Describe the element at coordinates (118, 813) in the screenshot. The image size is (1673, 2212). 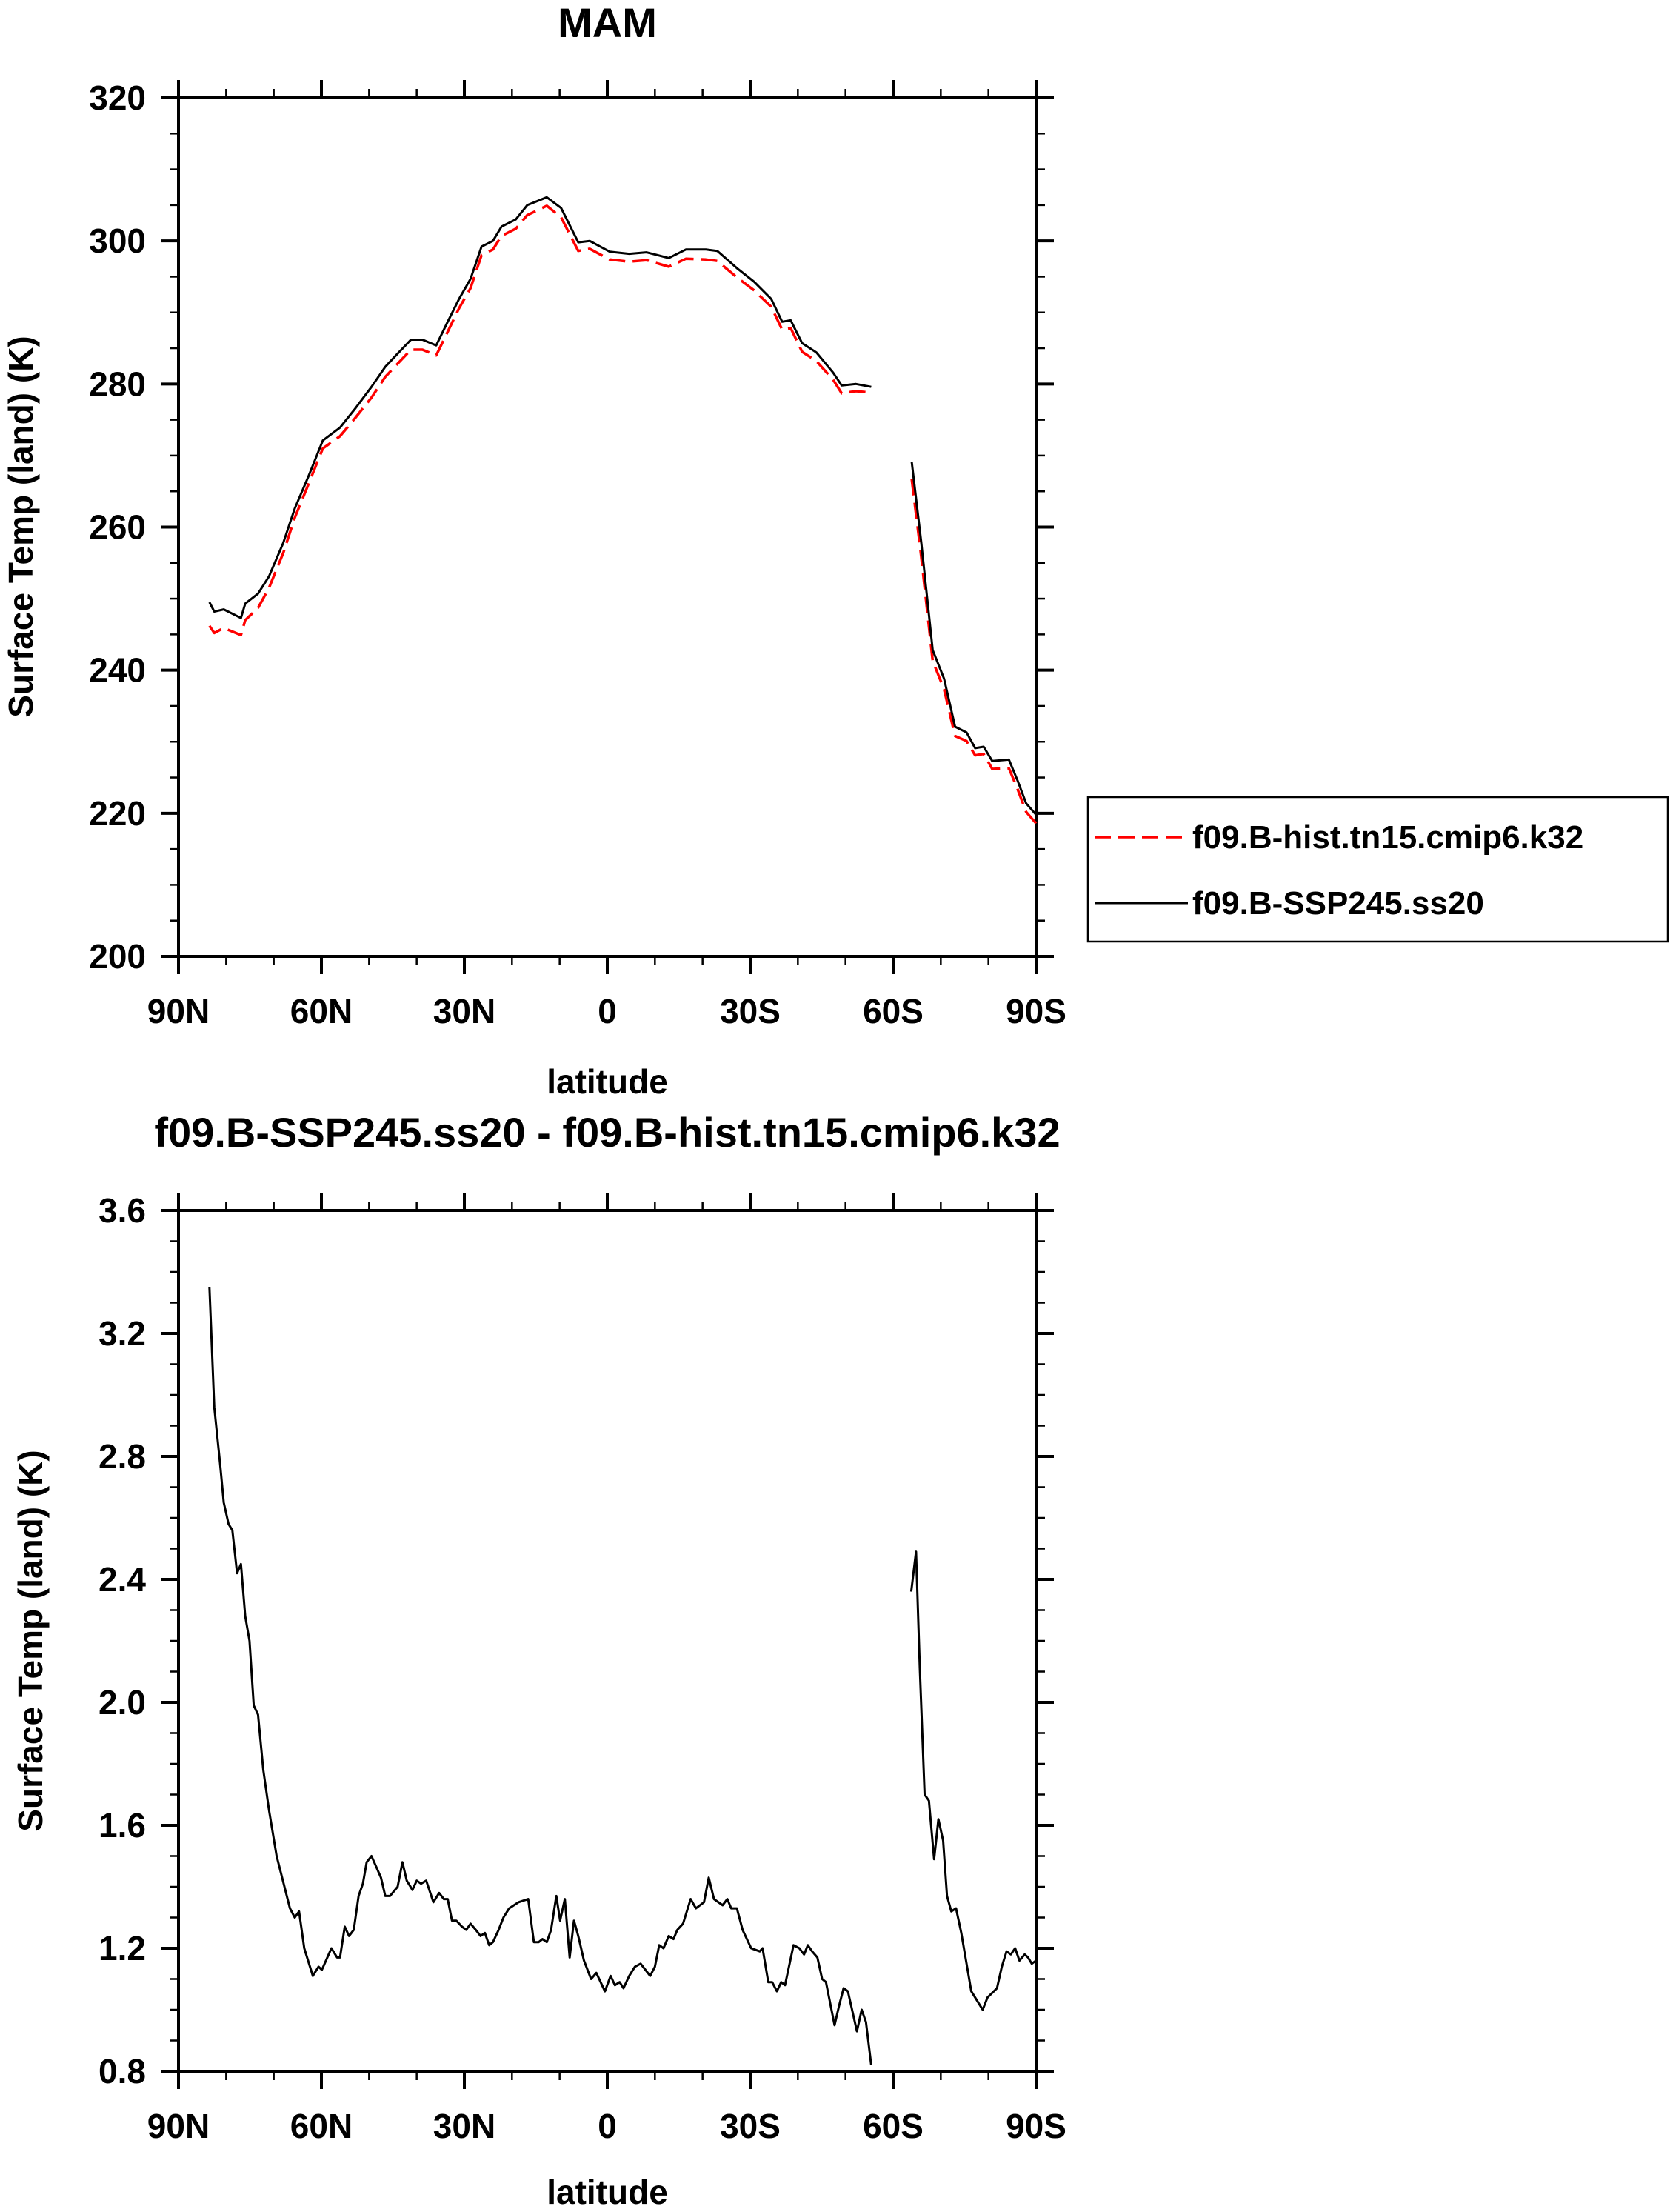
I see `top-ytick-label: 220` at that location.